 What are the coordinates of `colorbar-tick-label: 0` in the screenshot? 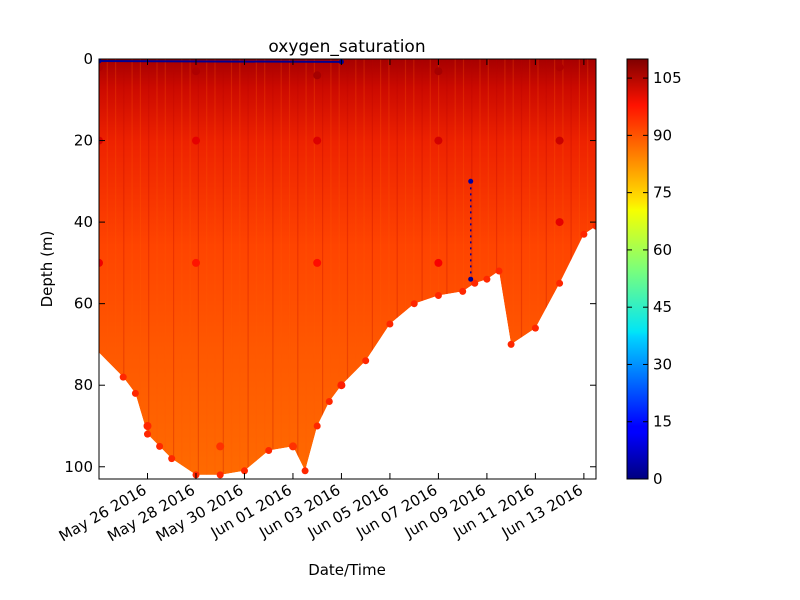 It's located at (658, 479).